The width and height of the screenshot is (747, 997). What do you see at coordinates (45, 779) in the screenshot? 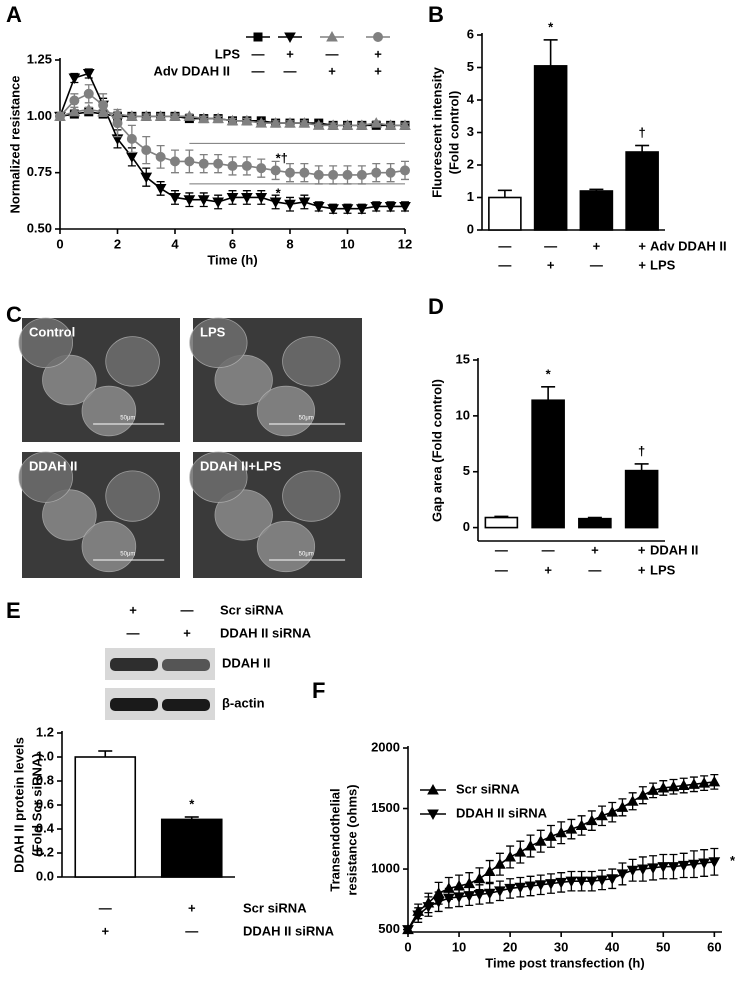
I see `y-tick-label: 0.8` at bounding box center [45, 779].